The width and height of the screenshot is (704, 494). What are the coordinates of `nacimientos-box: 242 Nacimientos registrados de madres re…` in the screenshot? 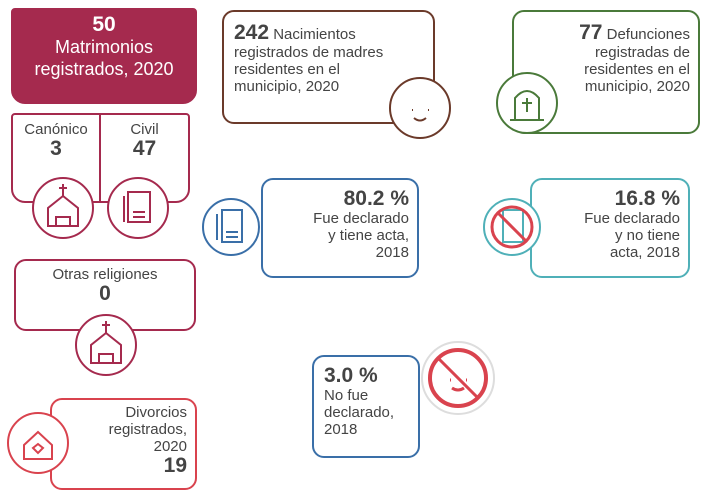 It's located at (328, 67).